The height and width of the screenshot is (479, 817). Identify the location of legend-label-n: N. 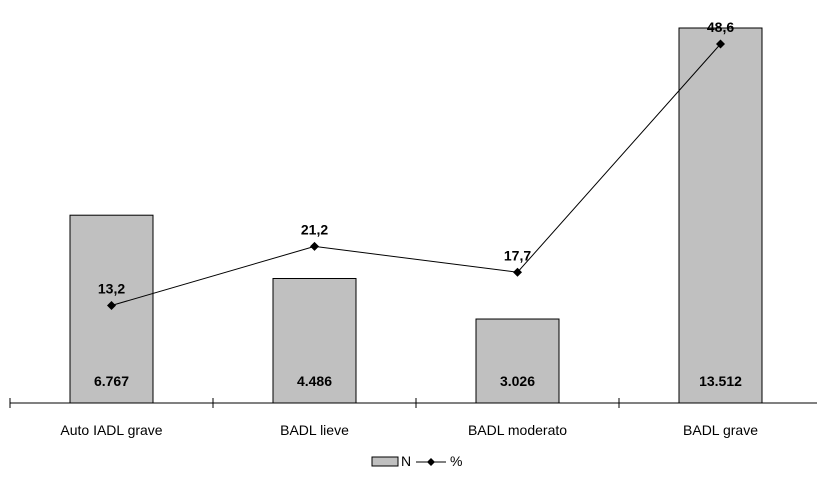
(406, 461).